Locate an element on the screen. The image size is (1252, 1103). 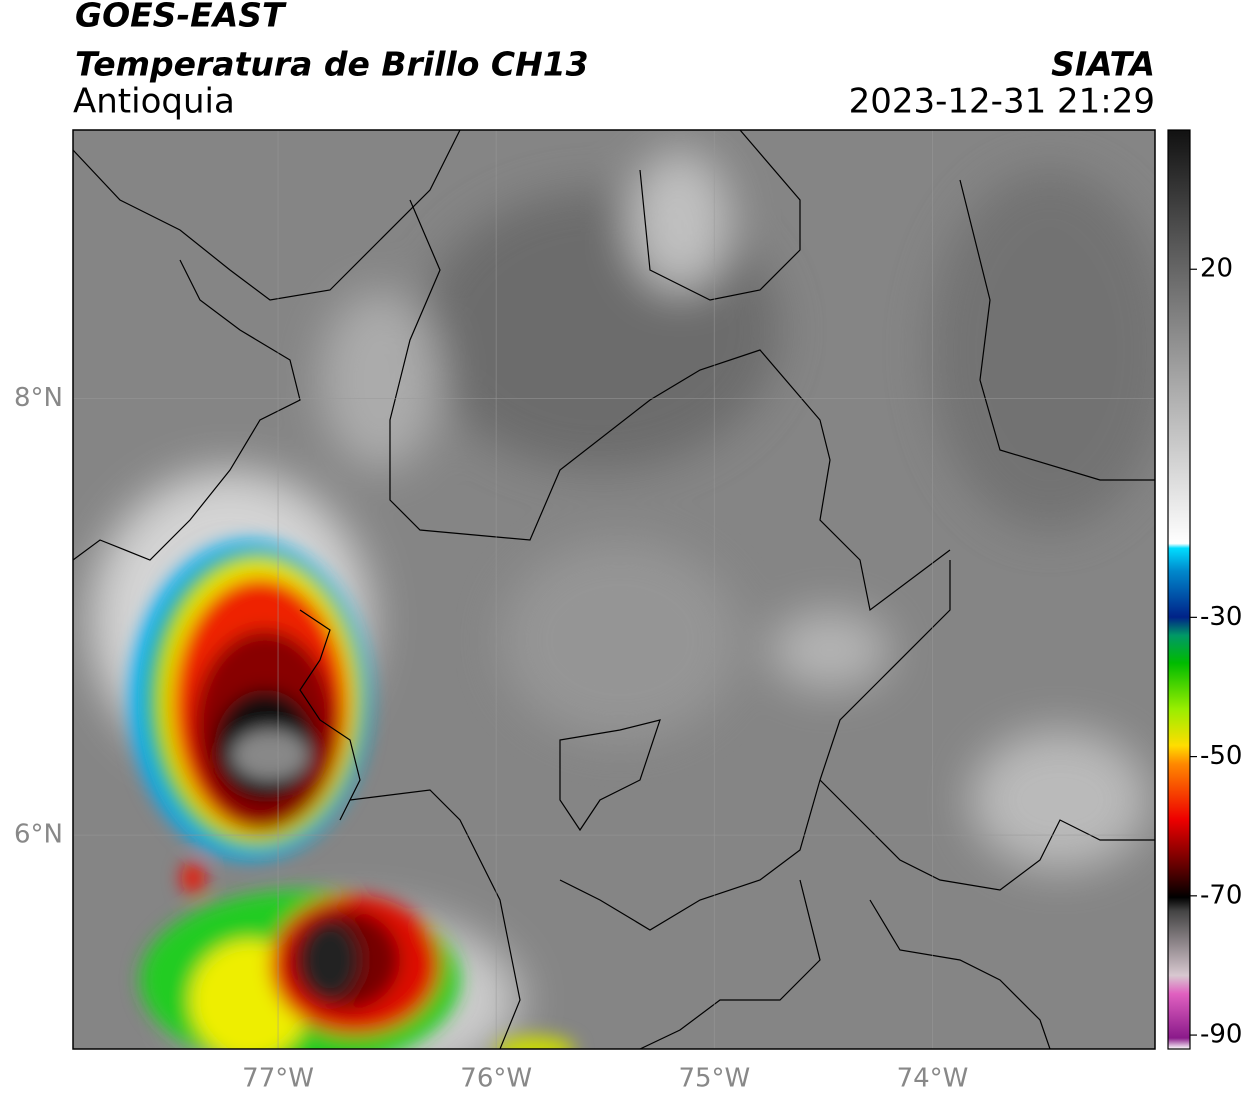
source: SIATA is located at coordinates (1103, 64).